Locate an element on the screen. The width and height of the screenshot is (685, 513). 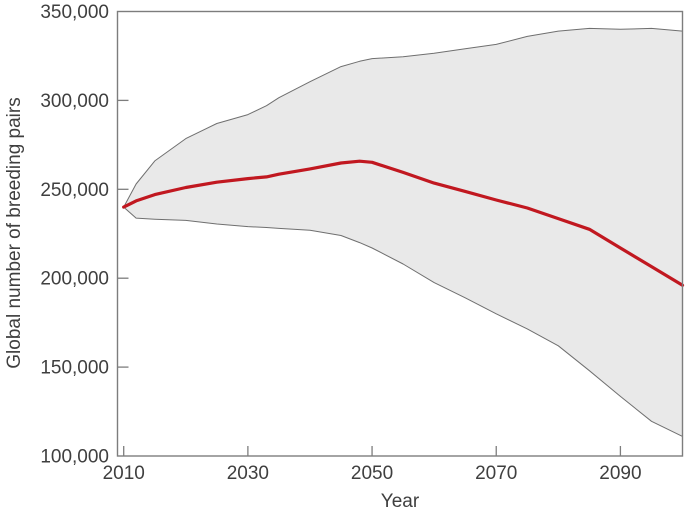
y-tick-label: 300,000 is located at coordinates (74, 101).